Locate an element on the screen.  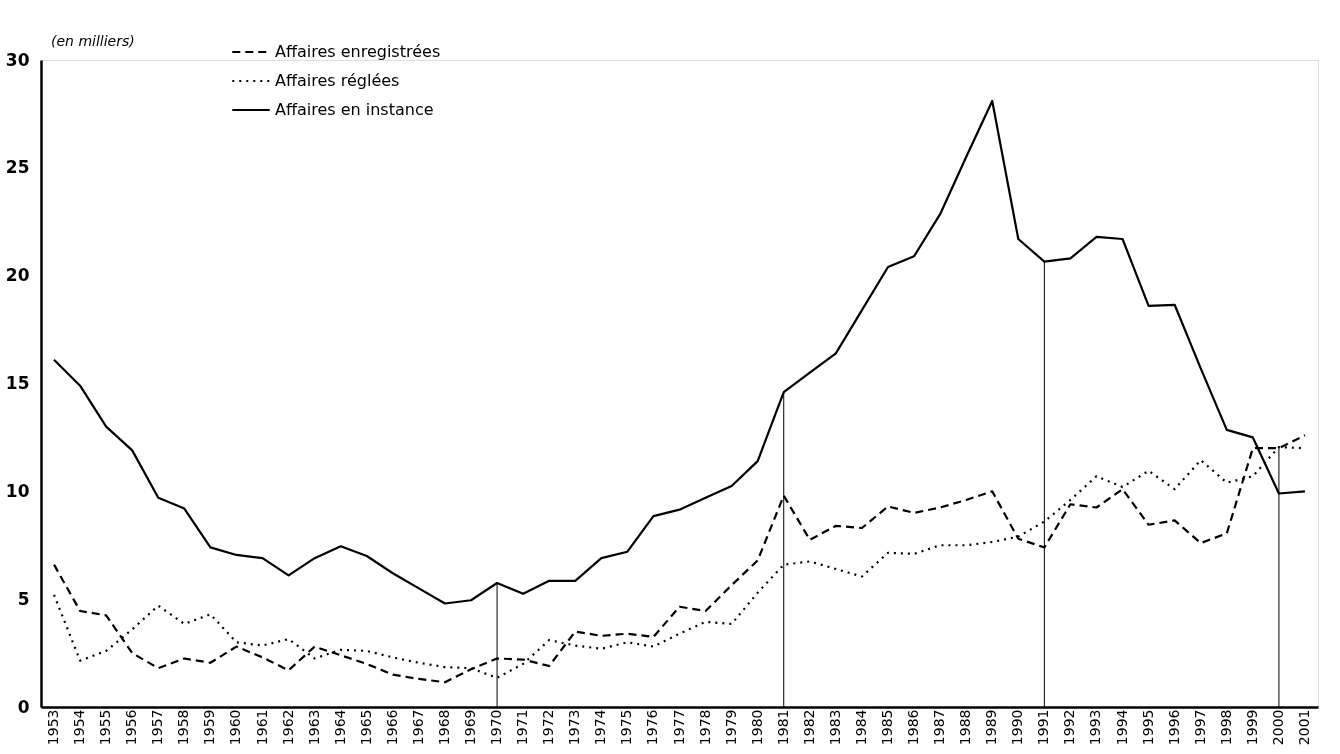
x-tick-label: 1984 is located at coordinates (860, 727).